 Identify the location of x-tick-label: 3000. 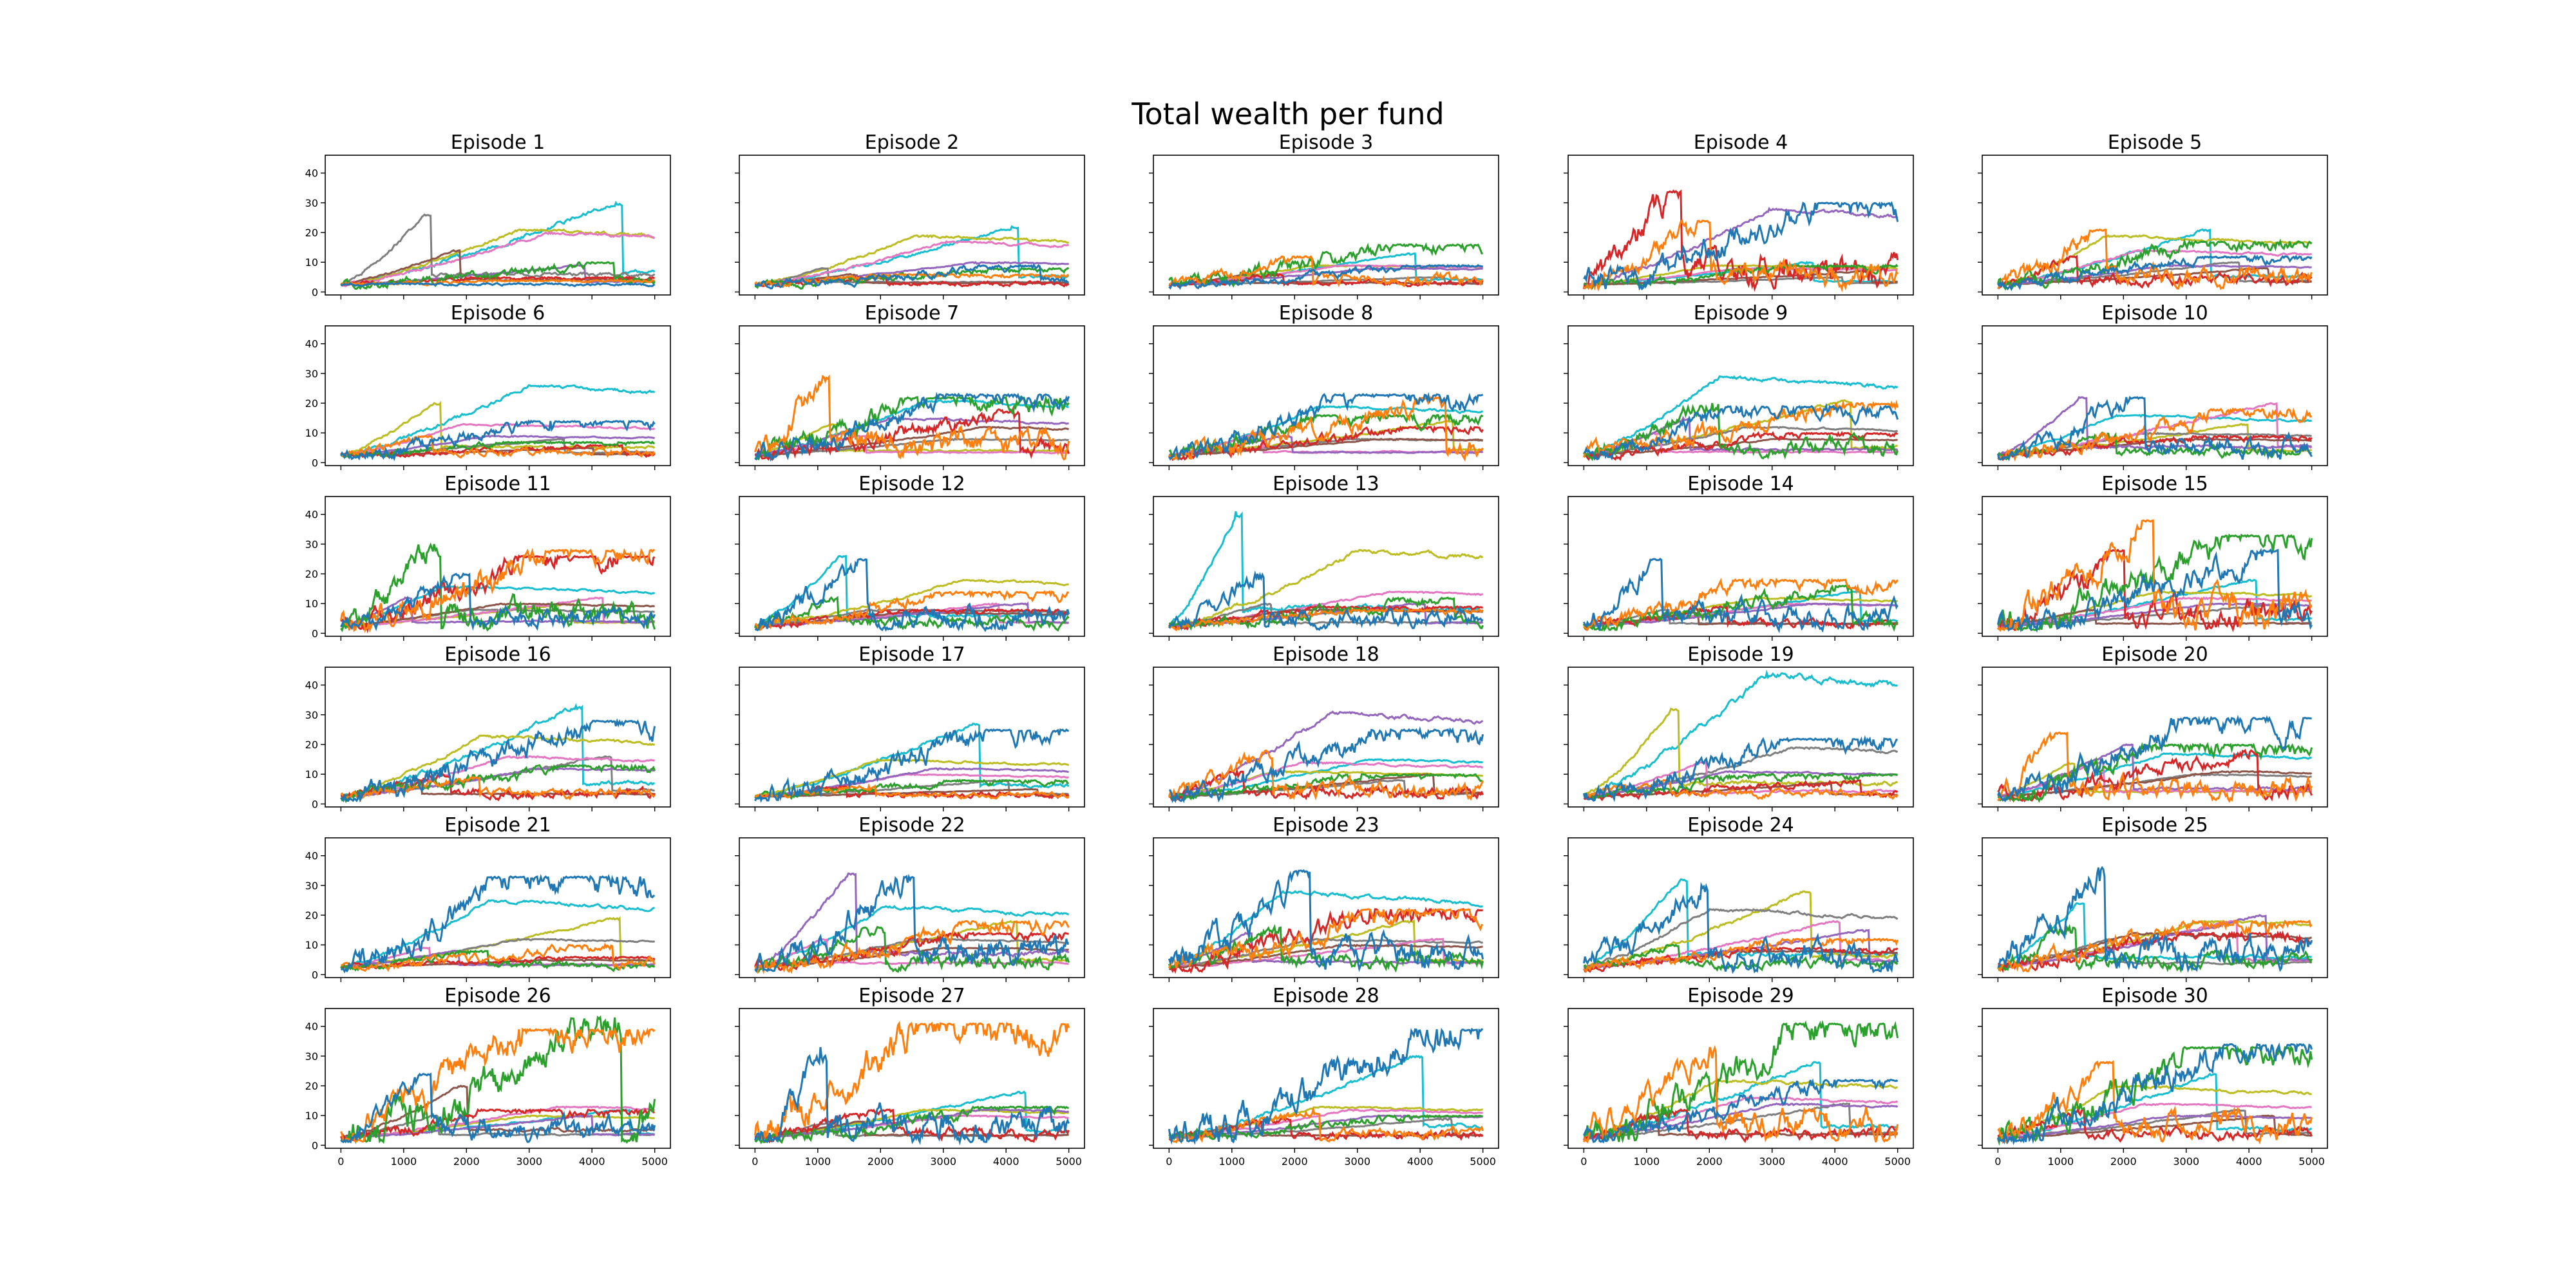
(2186, 1161).